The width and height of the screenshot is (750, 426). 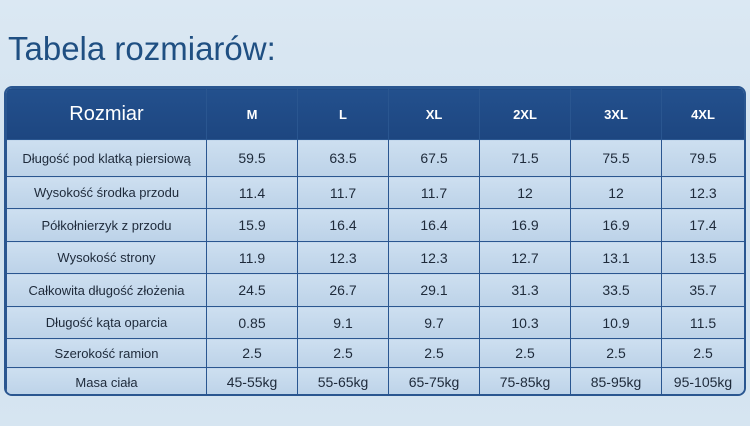 I want to click on table-cell: 13.1, so click(x=616, y=257).